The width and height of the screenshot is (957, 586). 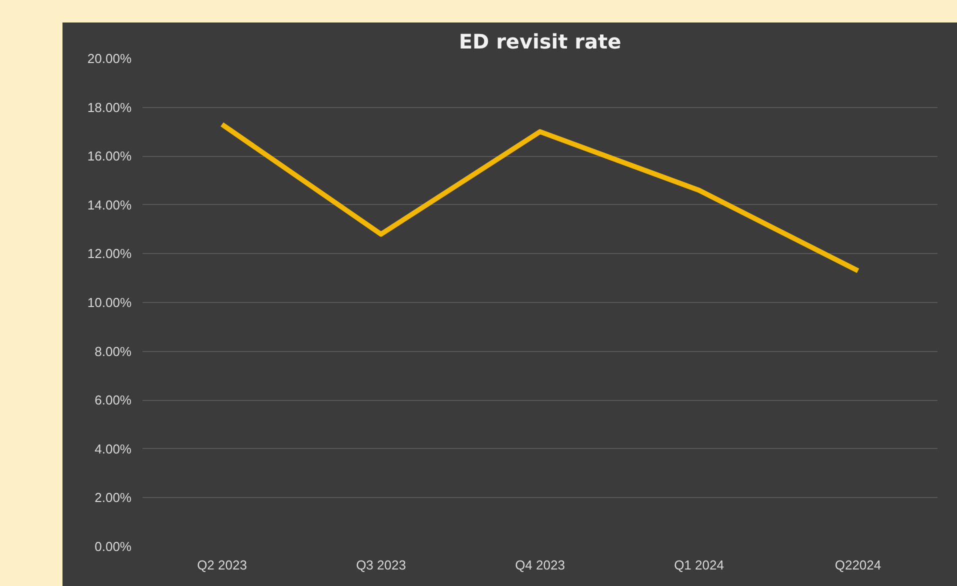 What do you see at coordinates (113, 498) in the screenshot?
I see `y-tick-label: 2.00%` at bounding box center [113, 498].